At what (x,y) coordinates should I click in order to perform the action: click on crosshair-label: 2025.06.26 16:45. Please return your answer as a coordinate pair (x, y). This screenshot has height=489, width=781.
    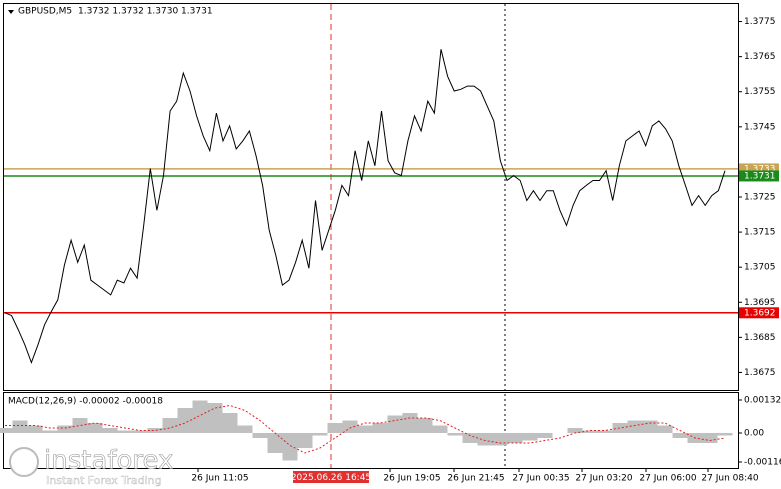
    Looking at the image, I should click on (331, 478).